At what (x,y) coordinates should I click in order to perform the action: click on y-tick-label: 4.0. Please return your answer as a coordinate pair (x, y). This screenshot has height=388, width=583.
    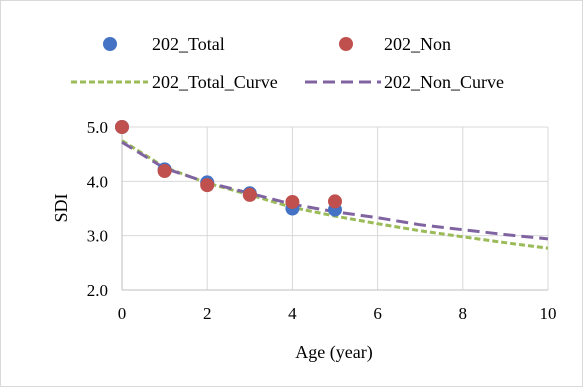
    Looking at the image, I should click on (97, 181).